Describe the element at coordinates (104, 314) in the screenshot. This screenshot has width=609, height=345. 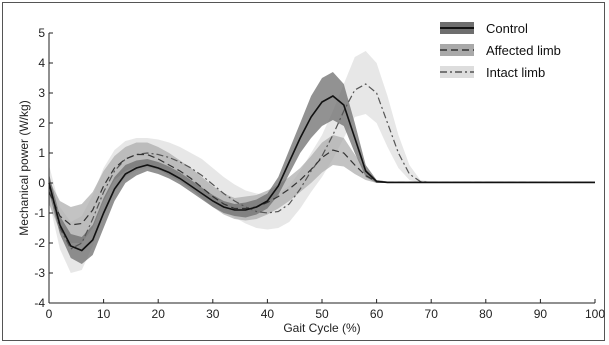
I see `x-tick-label: 10` at that location.